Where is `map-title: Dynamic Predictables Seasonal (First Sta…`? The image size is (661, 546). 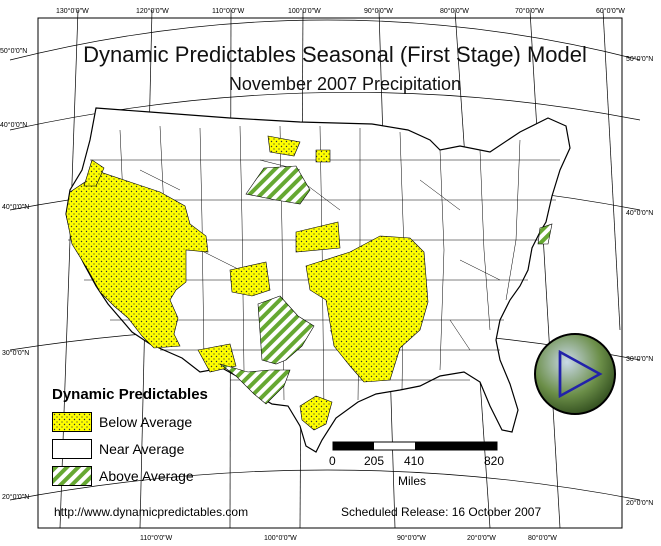
map-title: Dynamic Predictables Seasonal (First Sta… is located at coordinates (335, 54).